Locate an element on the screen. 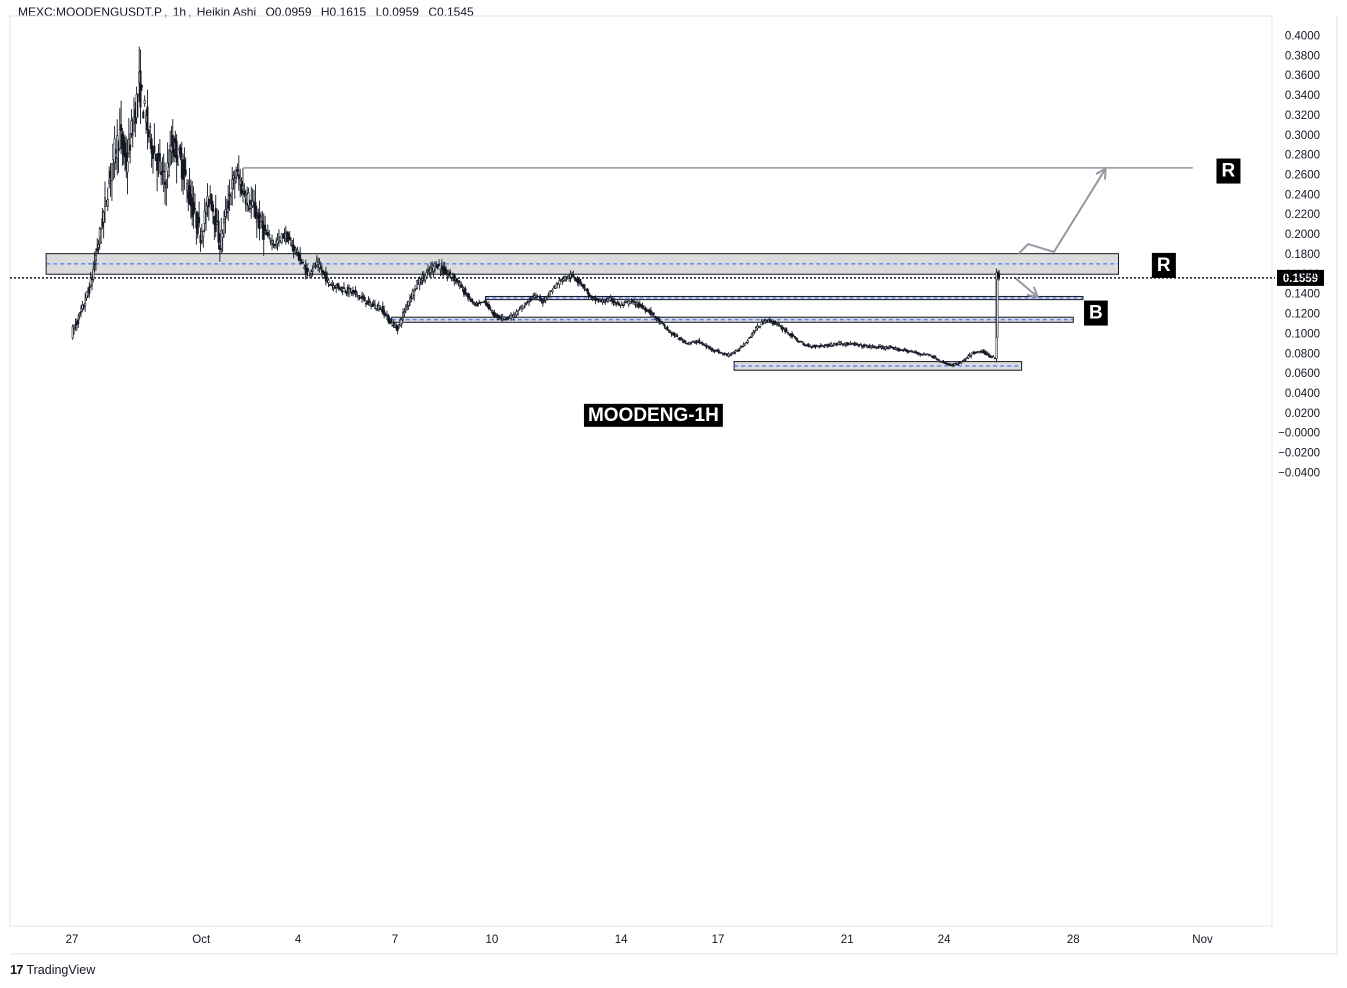 The image size is (1347, 988). y-tick-label: −0.0200 is located at coordinates (1299, 454).